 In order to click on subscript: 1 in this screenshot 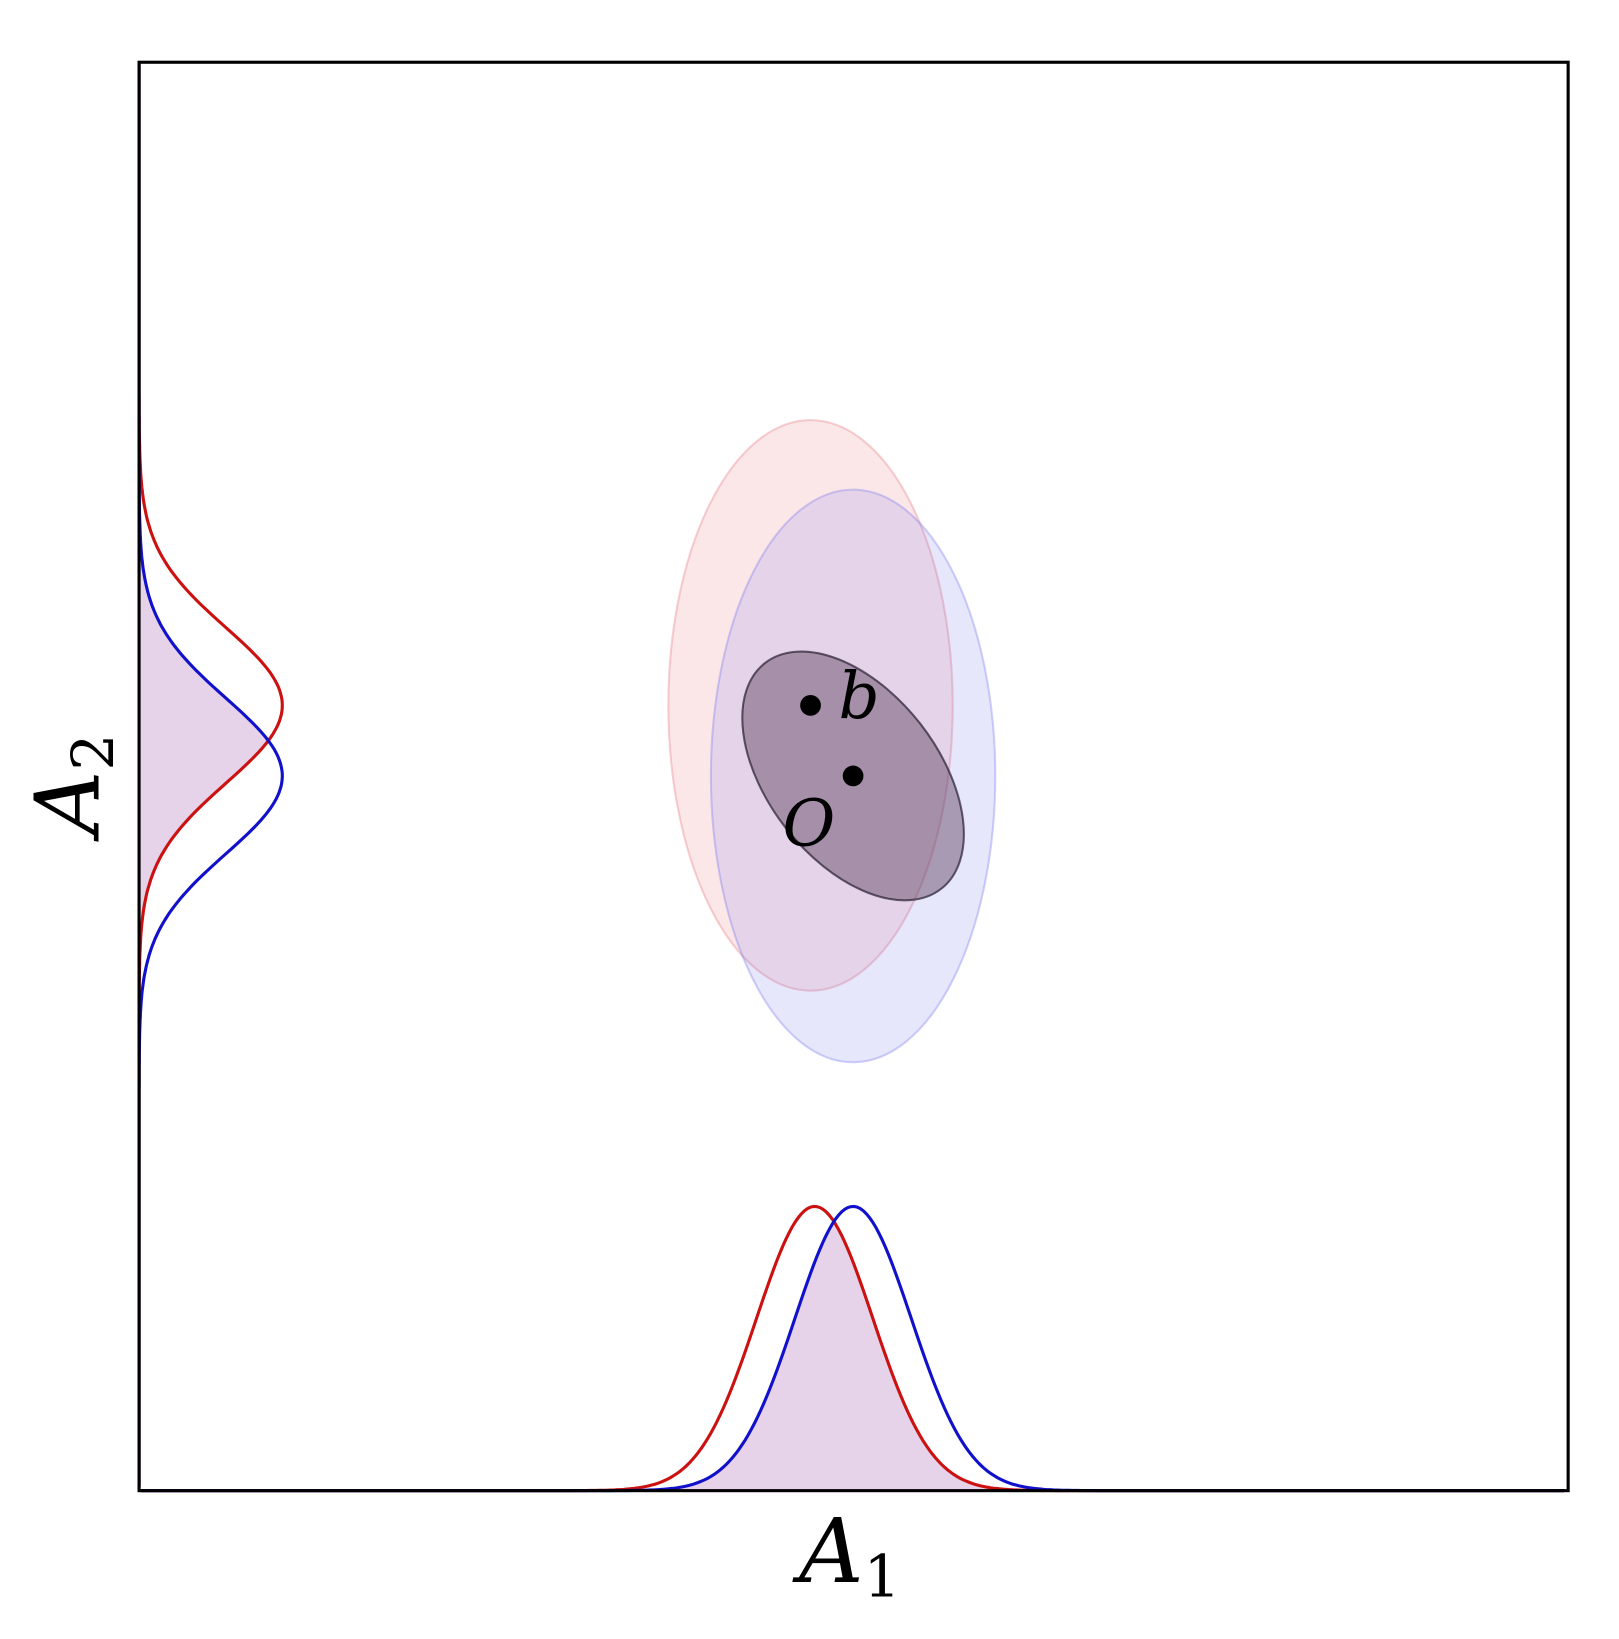, I will do `click(882, 1576)`.